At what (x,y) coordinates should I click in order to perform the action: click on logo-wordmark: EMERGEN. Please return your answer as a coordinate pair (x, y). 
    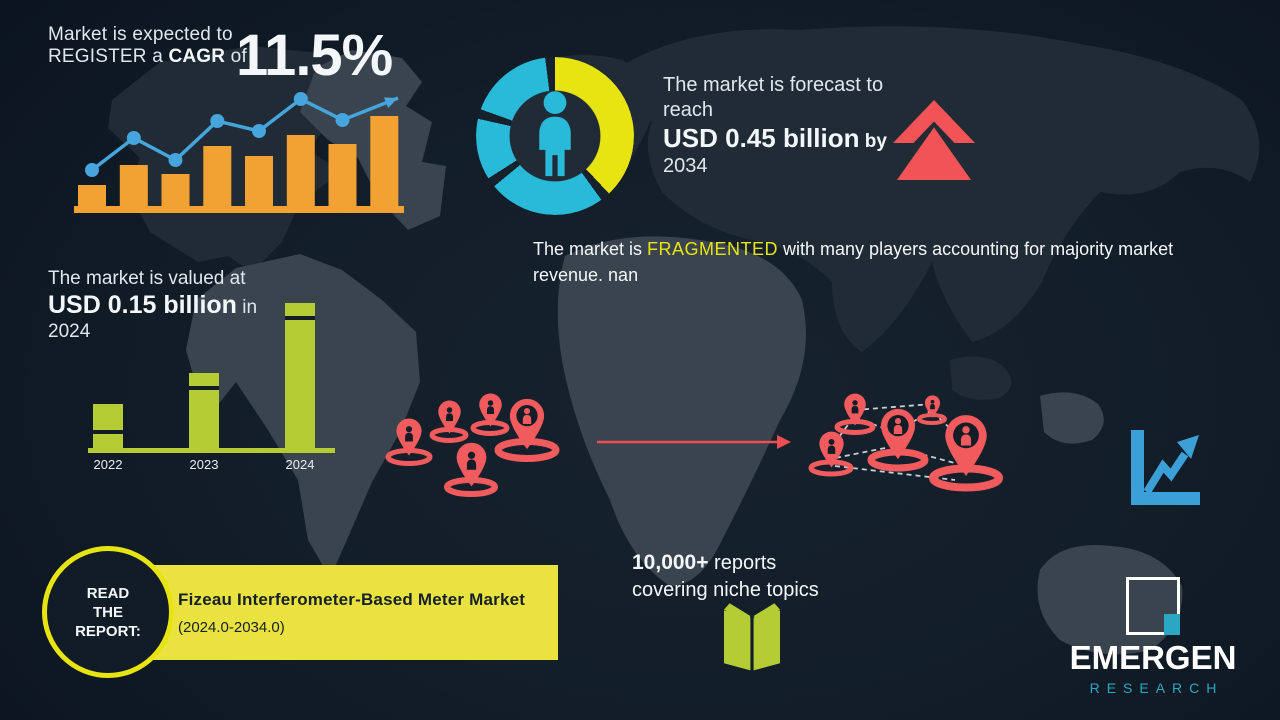
    Looking at the image, I should click on (1153, 657).